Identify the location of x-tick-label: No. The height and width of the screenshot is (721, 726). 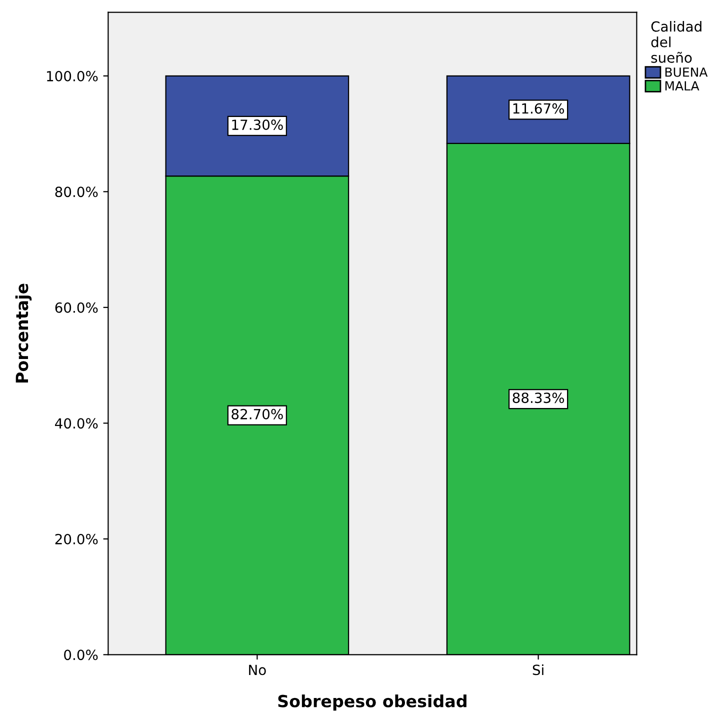
(257, 670).